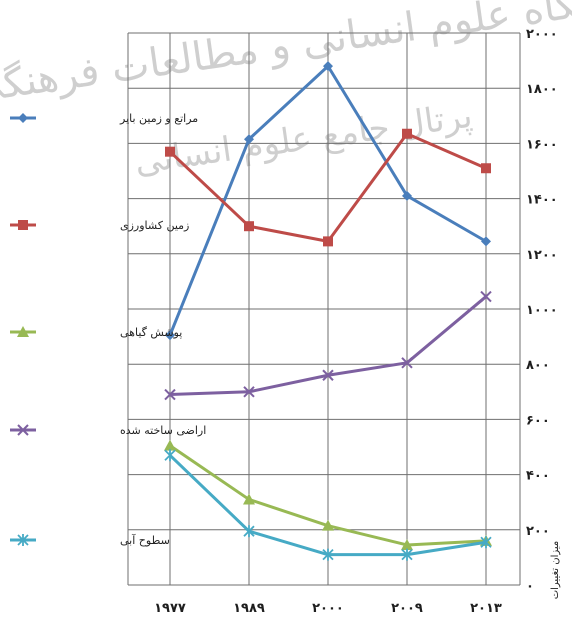 The image size is (572, 637). I want to click on watermark-line-2: پرتال جامع علوم انسانی, so click(303, 139).